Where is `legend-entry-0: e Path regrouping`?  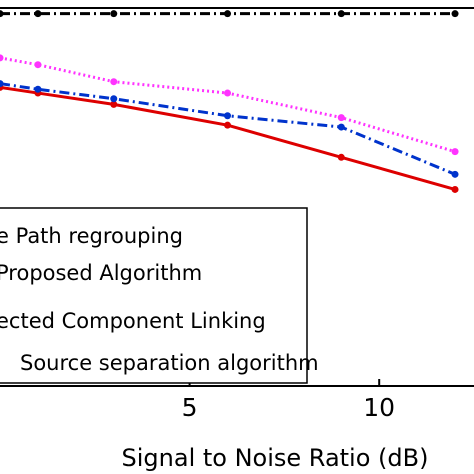
legend-entry-0: e Path regrouping is located at coordinates (91, 236).